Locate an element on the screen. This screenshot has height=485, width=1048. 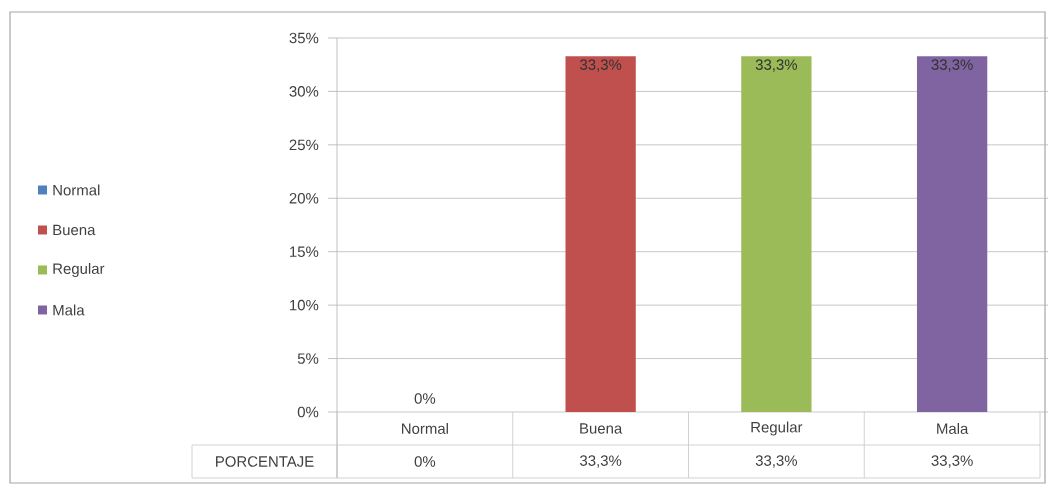
y-tick-label: 10% is located at coordinates (304, 305).